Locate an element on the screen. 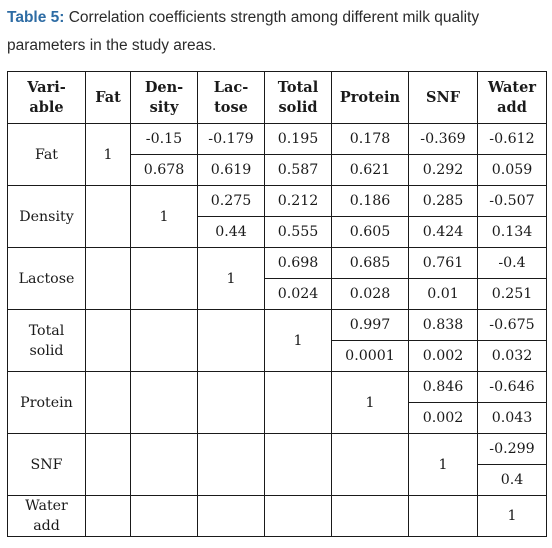  correlation-coefficient-cell: 0.698 is located at coordinates (298, 263).